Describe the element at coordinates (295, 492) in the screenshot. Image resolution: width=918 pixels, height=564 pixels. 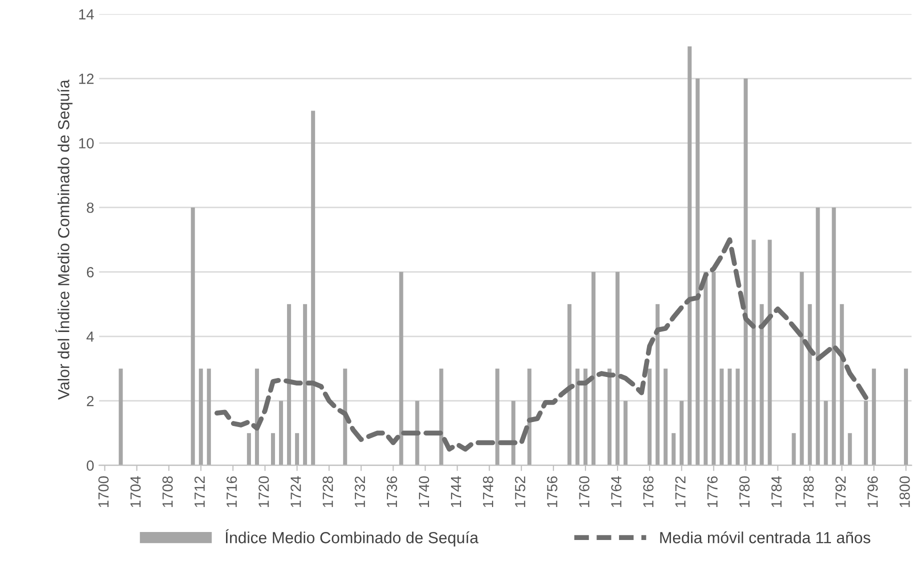
I see `x-tick-label: 1724` at that location.